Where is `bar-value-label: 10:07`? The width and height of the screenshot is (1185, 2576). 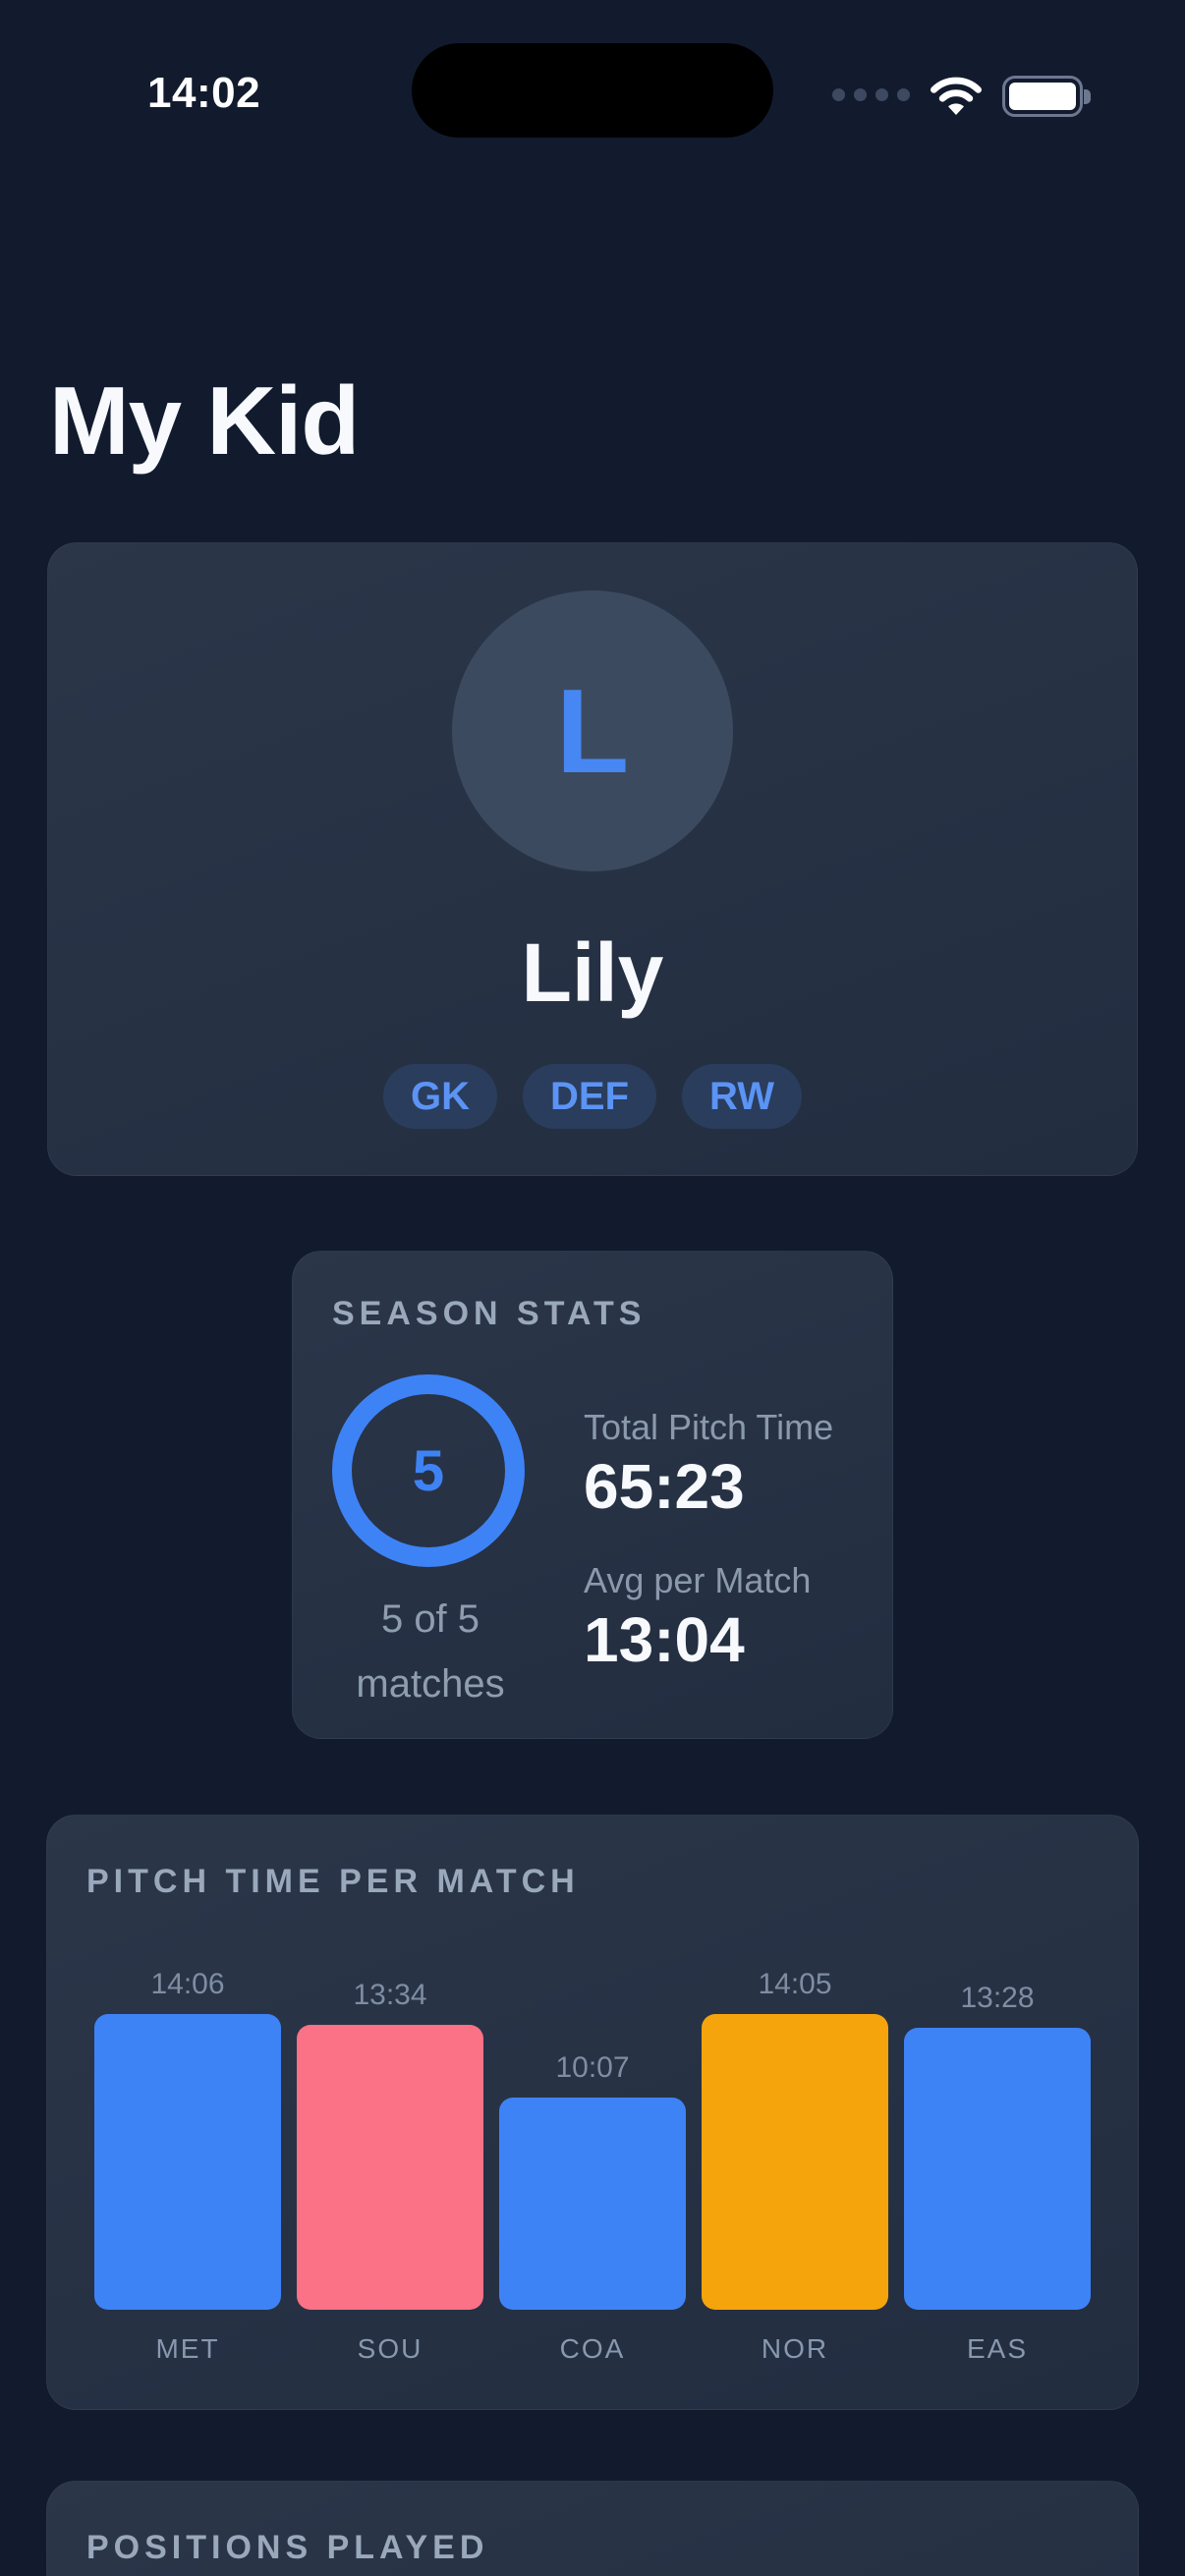
bar-value-label: 10:07 is located at coordinates (592, 2067).